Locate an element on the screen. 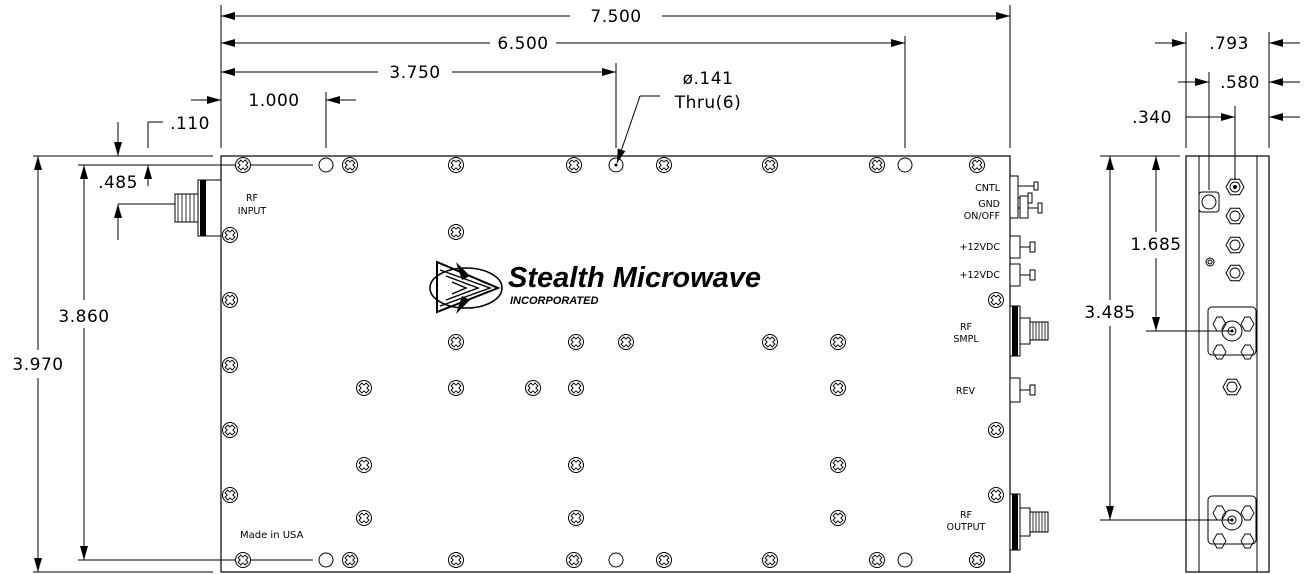 This screenshot has width=1307, height=574. dim-side-width: .793 is located at coordinates (1227, 90).